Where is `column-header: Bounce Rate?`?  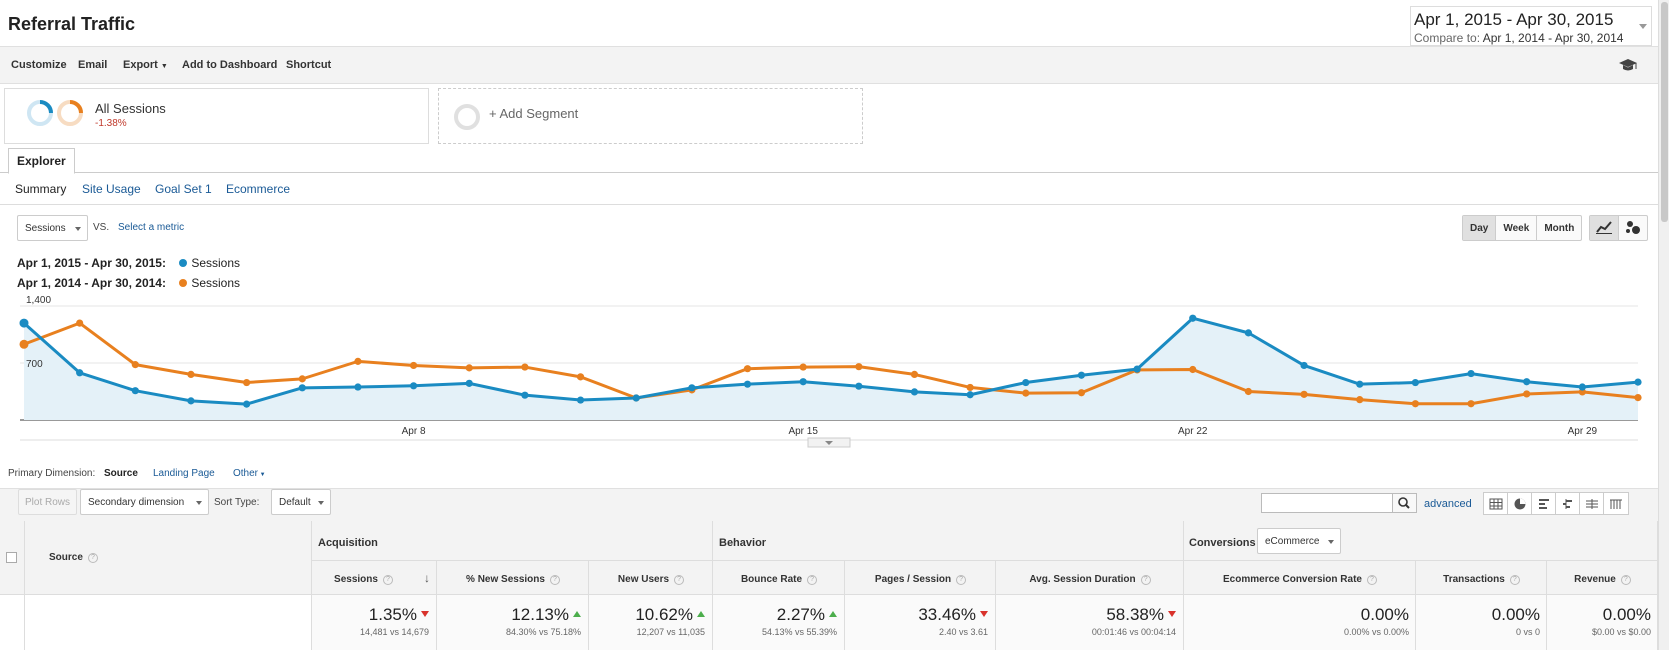
column-header: Bounce Rate? is located at coordinates (779, 578).